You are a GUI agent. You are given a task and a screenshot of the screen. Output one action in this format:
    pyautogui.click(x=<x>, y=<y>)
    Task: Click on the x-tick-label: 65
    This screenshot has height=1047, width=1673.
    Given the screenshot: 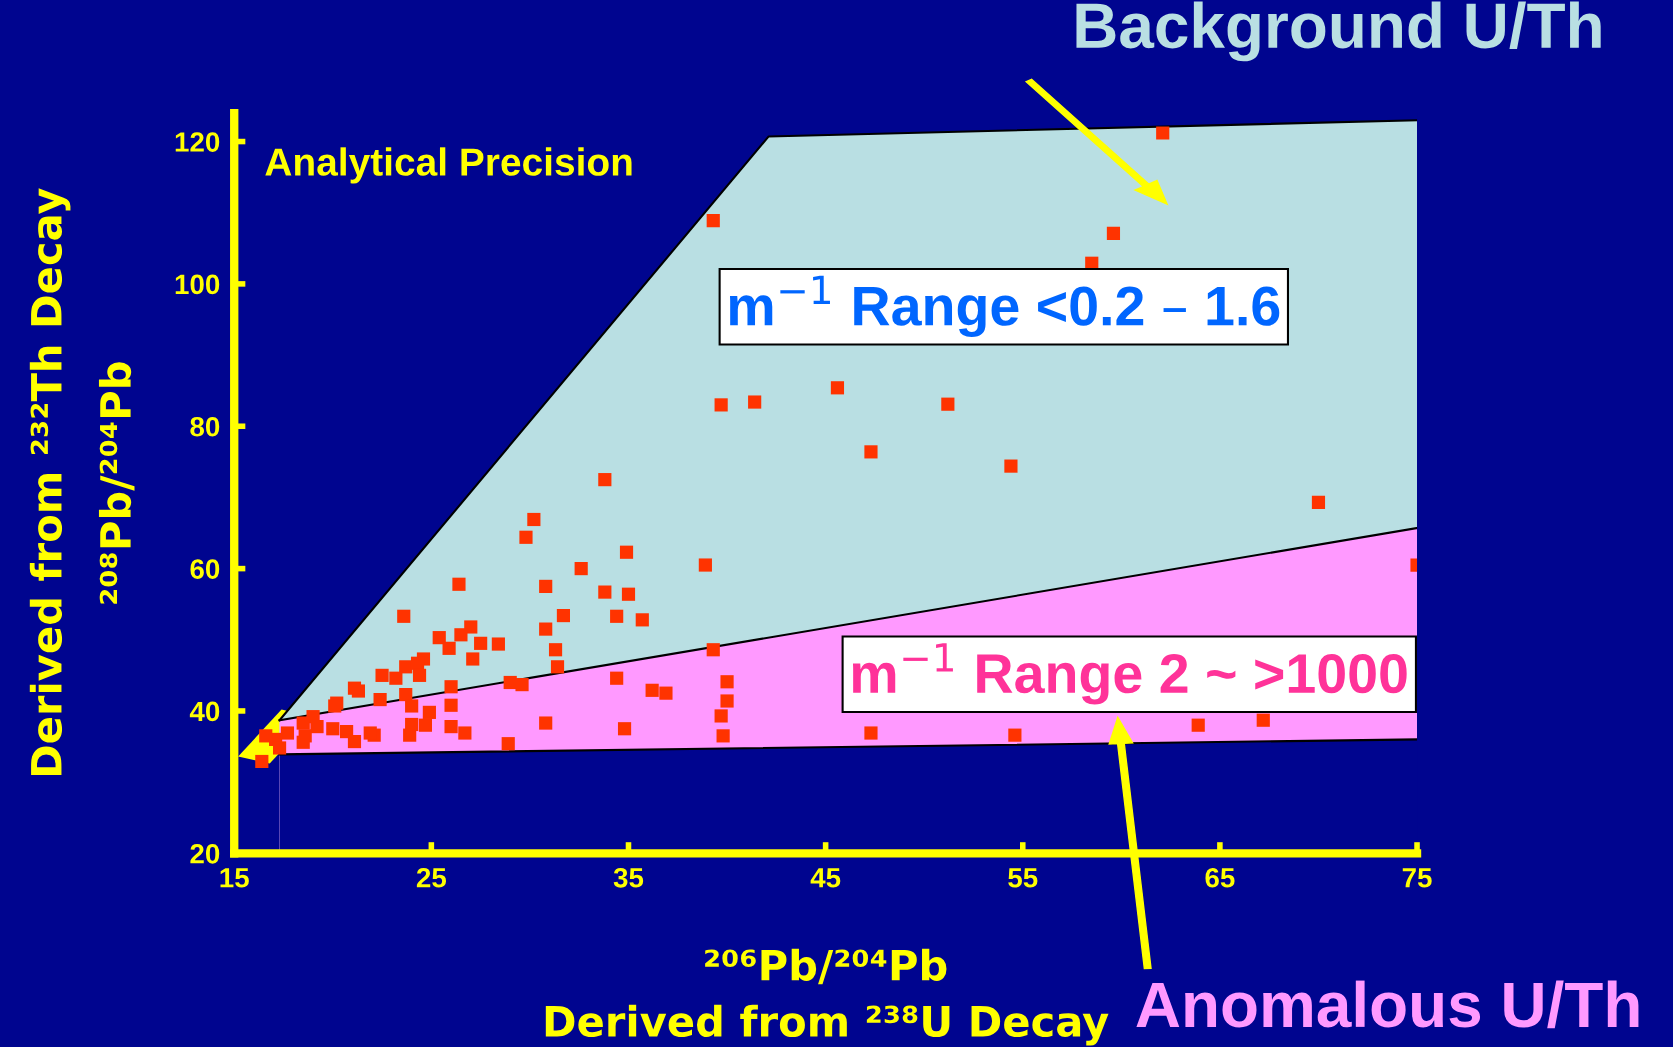 What is the action you would take?
    pyautogui.click(x=1220, y=877)
    